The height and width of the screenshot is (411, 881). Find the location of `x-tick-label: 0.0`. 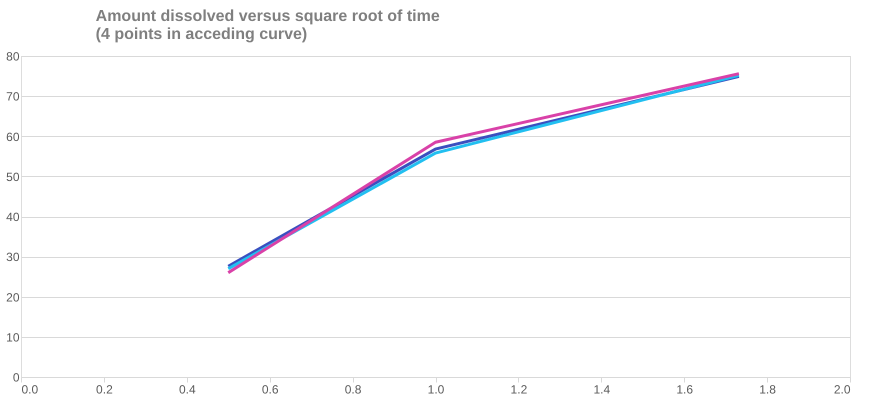

x-tick-label: 0.0 is located at coordinates (30, 389).